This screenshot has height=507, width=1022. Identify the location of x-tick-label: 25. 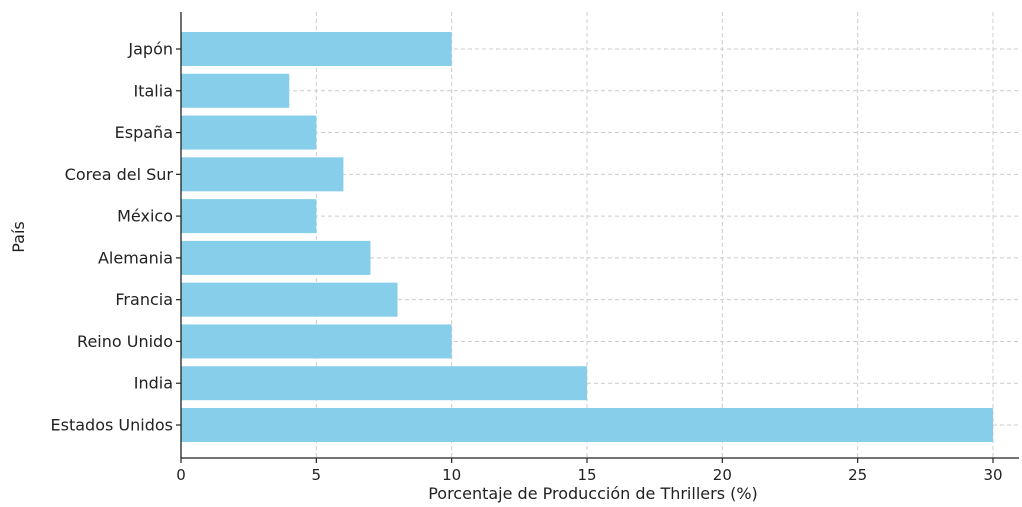
(857, 475).